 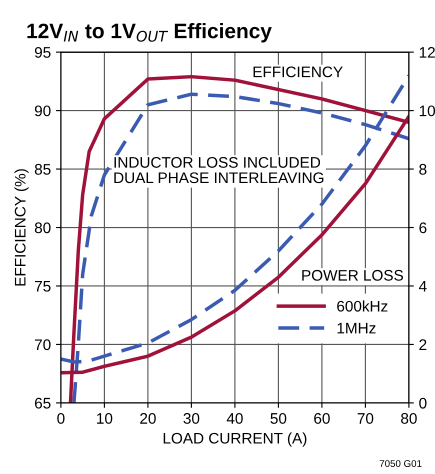 I want to click on y-tick-label: 85, so click(x=42, y=169).